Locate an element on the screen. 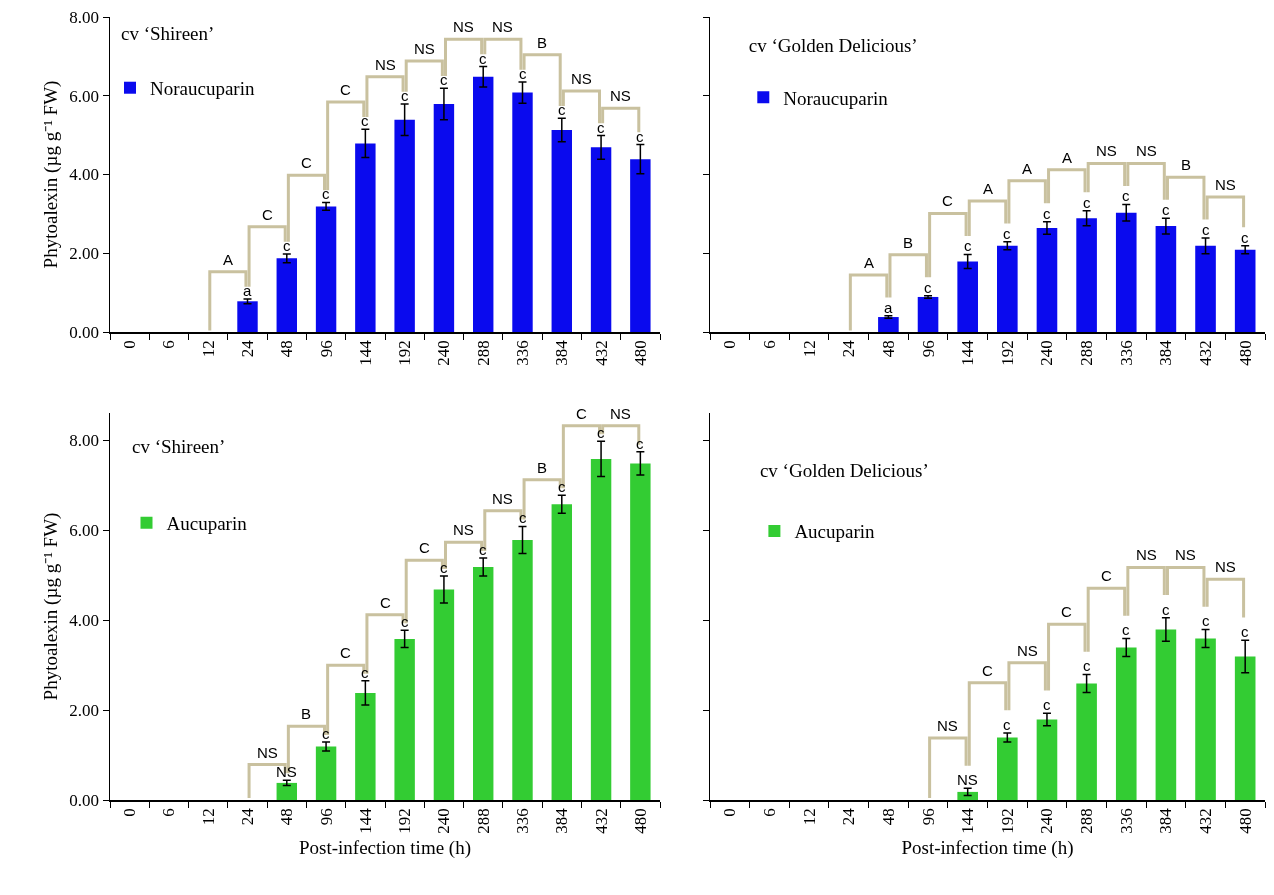 This screenshot has width=1274, height=895. x-tick-label: 144 is located at coordinates (365, 820).